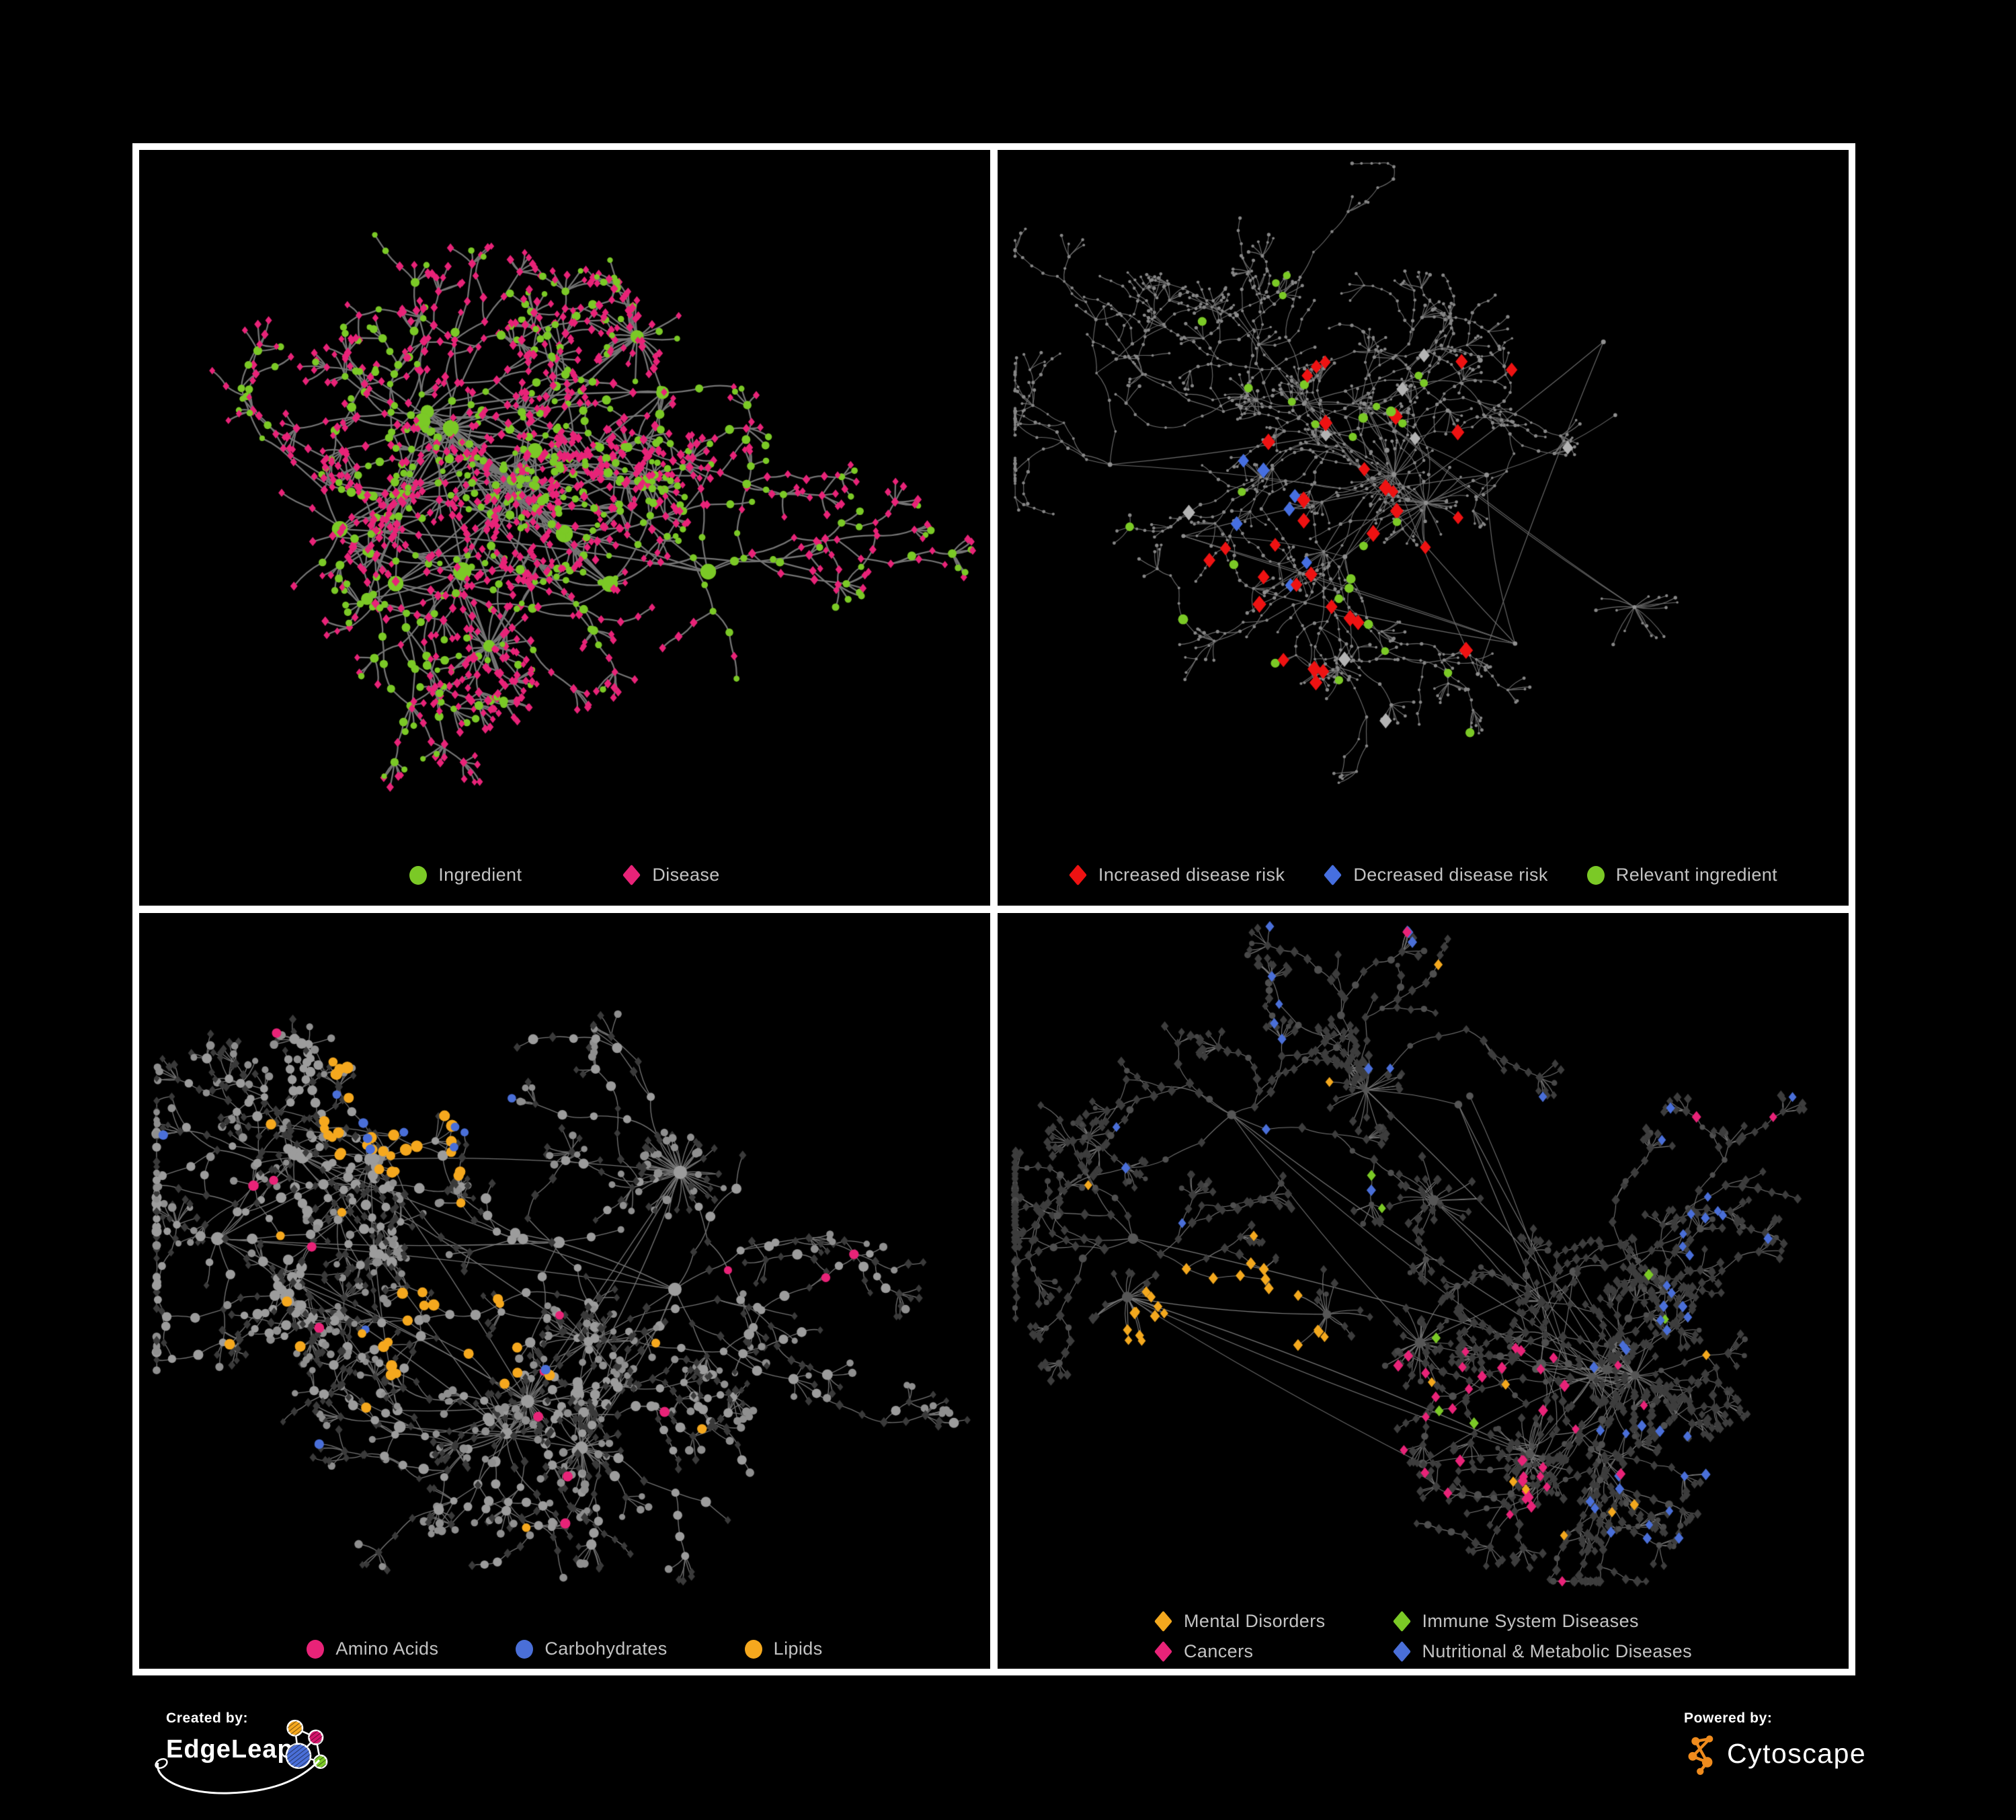 Image resolution: width=2016 pixels, height=1820 pixels. I want to click on legend-item: Cancers, so click(1239, 1651).